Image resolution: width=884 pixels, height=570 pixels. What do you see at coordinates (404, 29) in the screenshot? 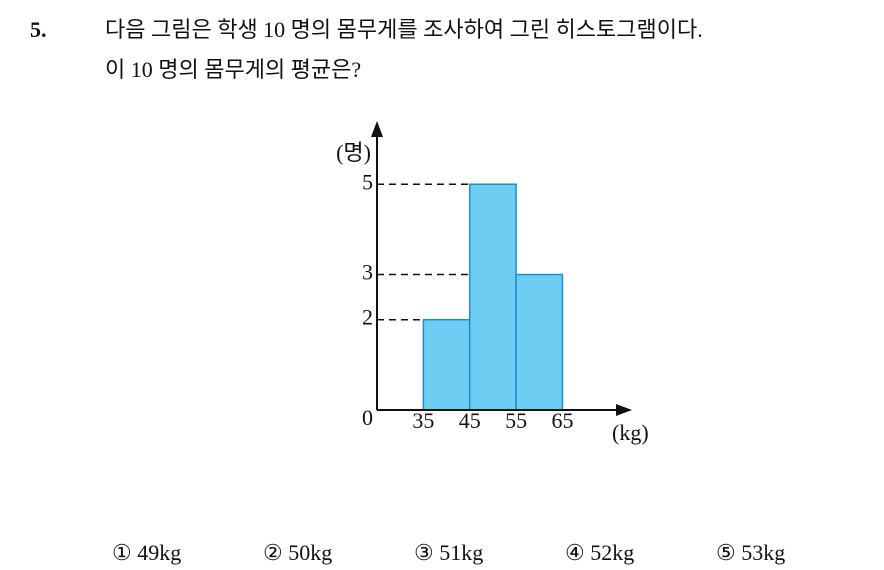
I see `question-line: 다음 그림은 학생 10 명의 몸무게를 조사하여 그린 히스토그램이다.` at bounding box center [404, 29].